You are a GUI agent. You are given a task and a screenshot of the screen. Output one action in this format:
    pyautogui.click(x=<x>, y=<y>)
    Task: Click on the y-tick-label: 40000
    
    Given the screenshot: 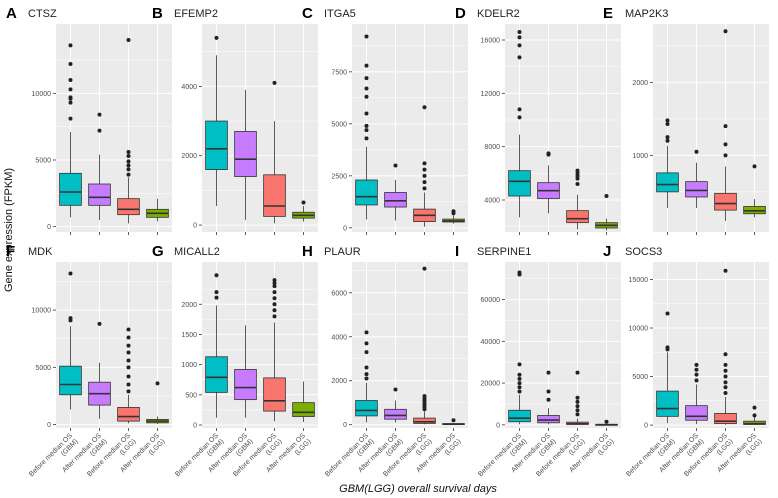 What is the action you would take?
    pyautogui.click(x=491, y=342)
    